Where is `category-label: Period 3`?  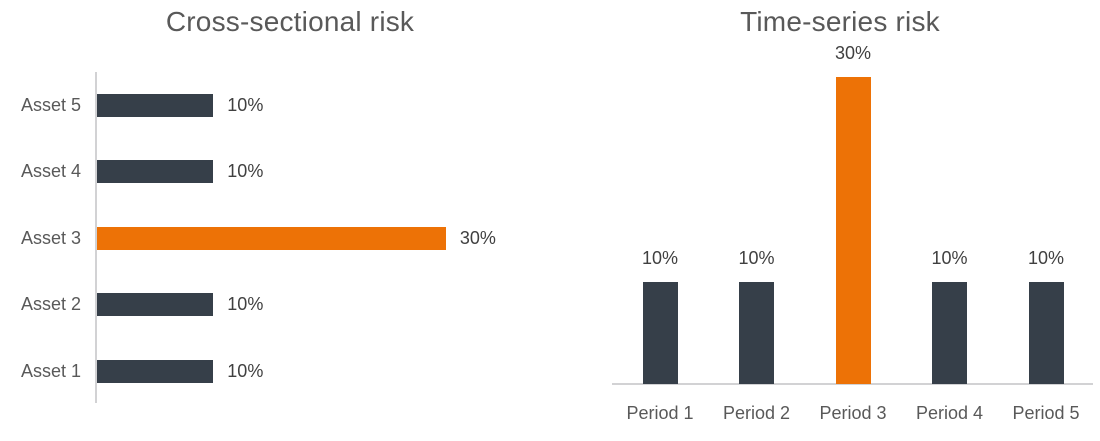 category-label: Period 3 is located at coordinates (853, 413).